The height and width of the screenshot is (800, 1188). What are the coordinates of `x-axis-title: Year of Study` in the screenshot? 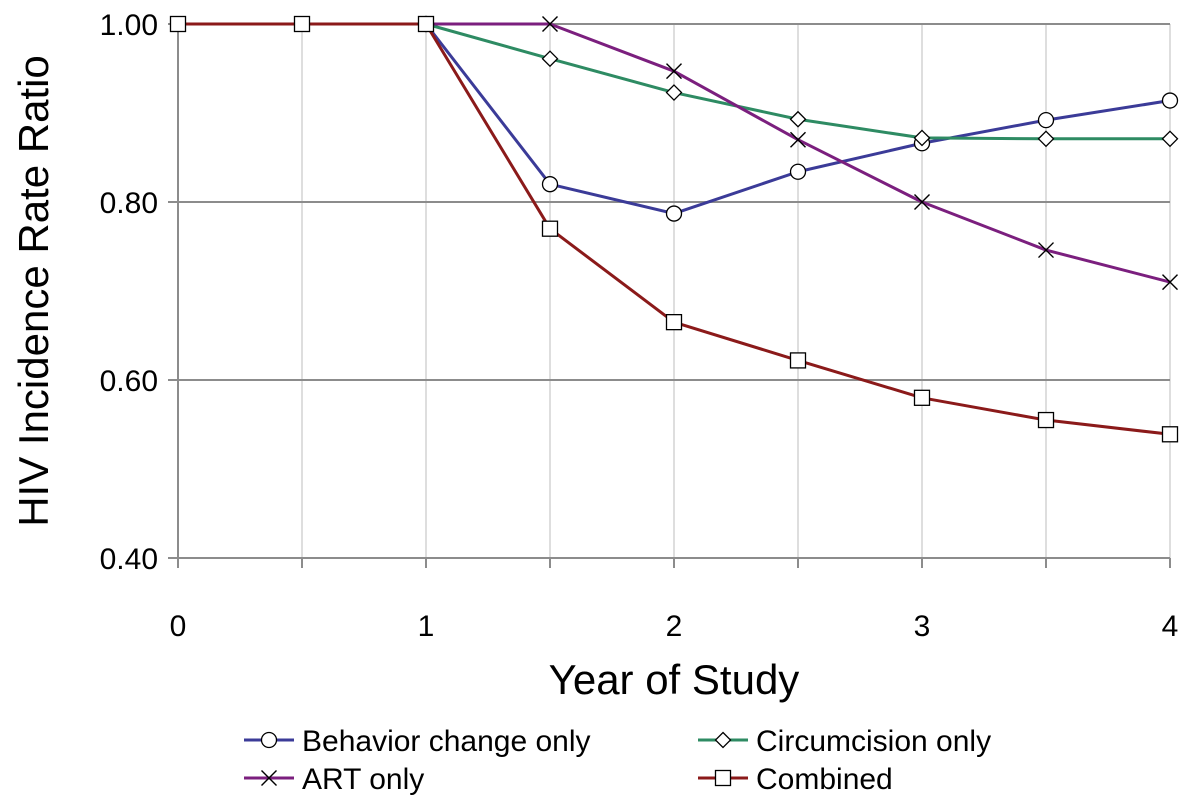 It's located at (674, 679).